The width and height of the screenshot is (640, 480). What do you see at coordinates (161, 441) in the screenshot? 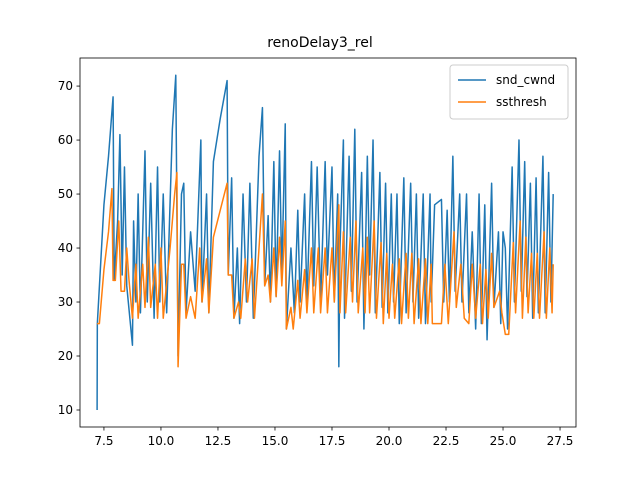
I see `x-tick-label: 10.0` at bounding box center [161, 441].